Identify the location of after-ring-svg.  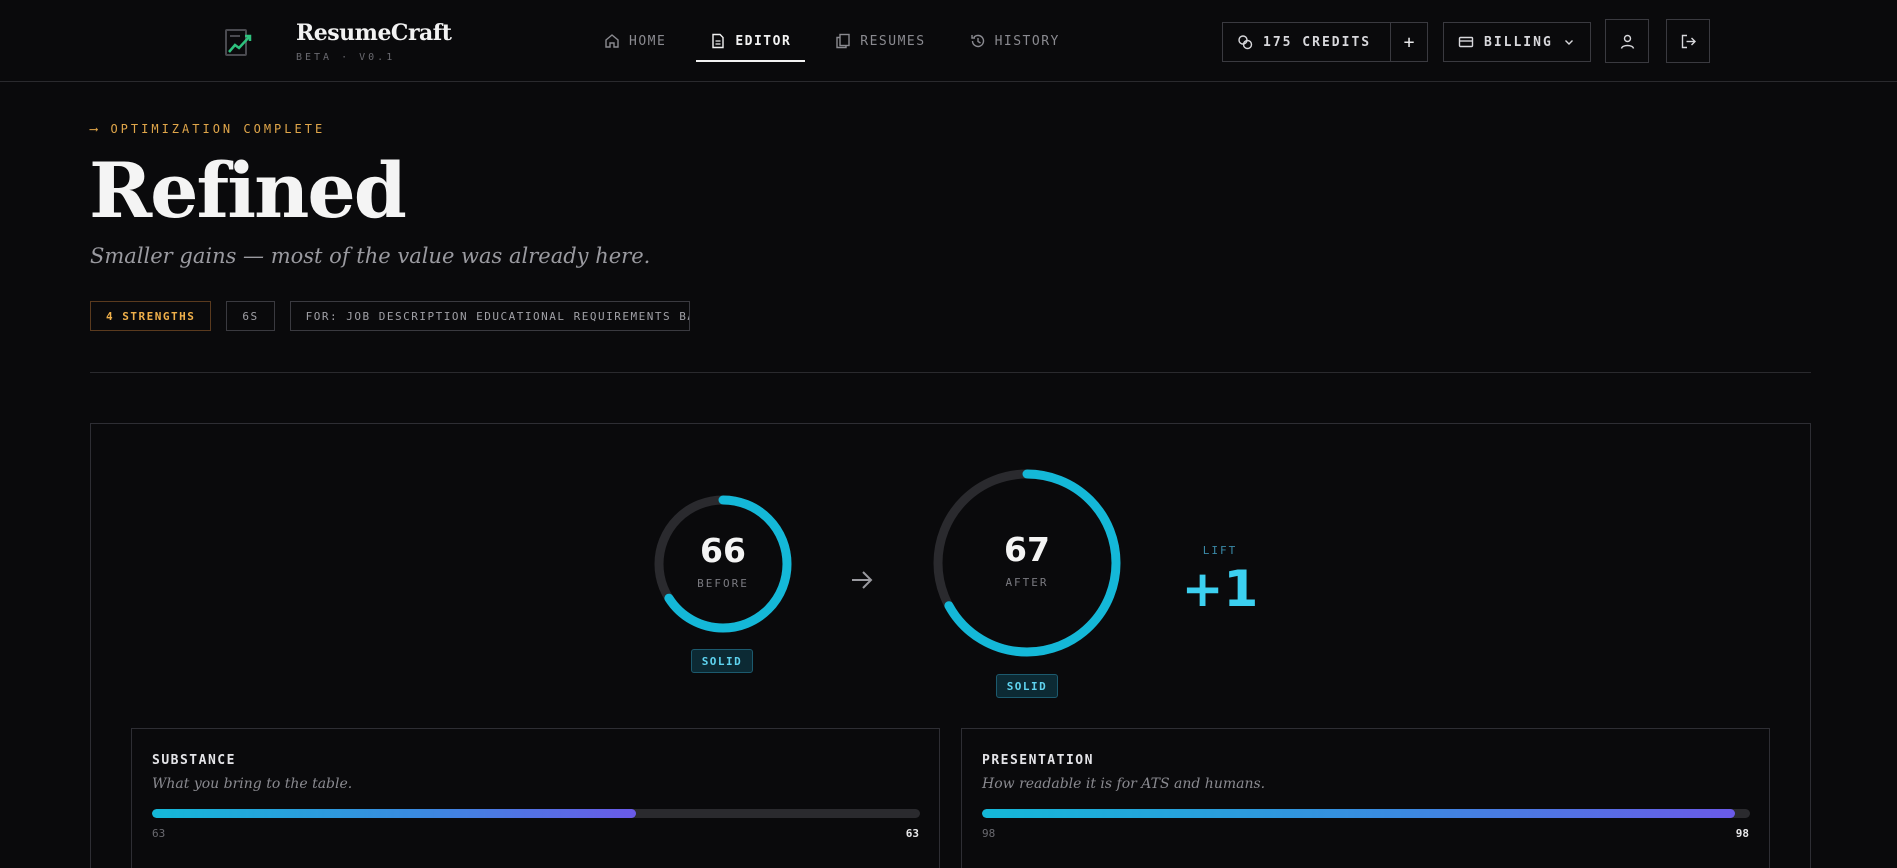
(1027, 563).